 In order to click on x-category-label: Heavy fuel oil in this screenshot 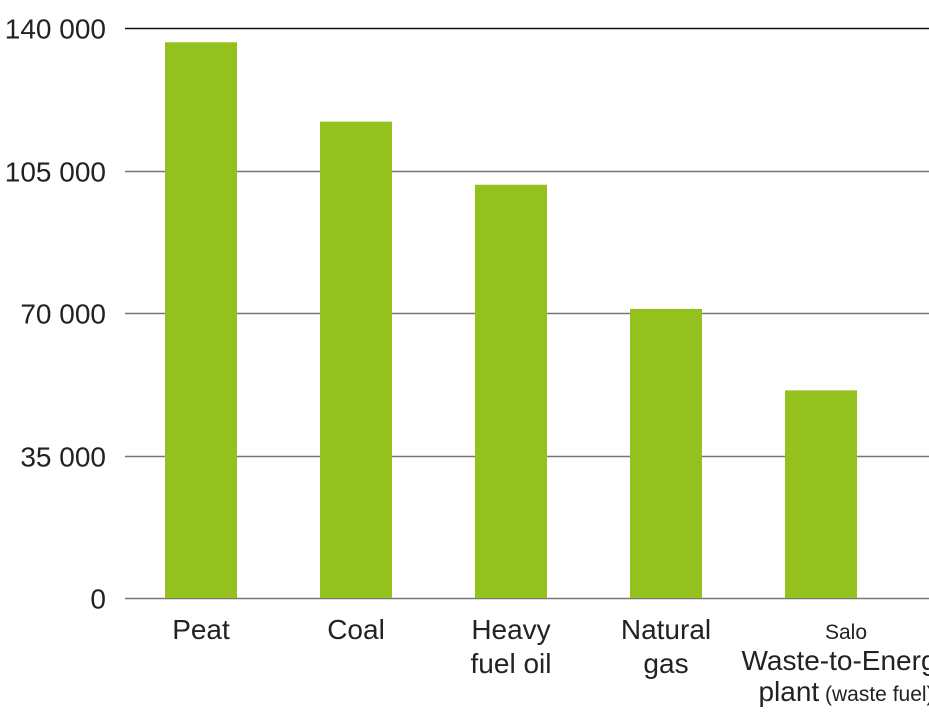, I will do `click(511, 646)`.